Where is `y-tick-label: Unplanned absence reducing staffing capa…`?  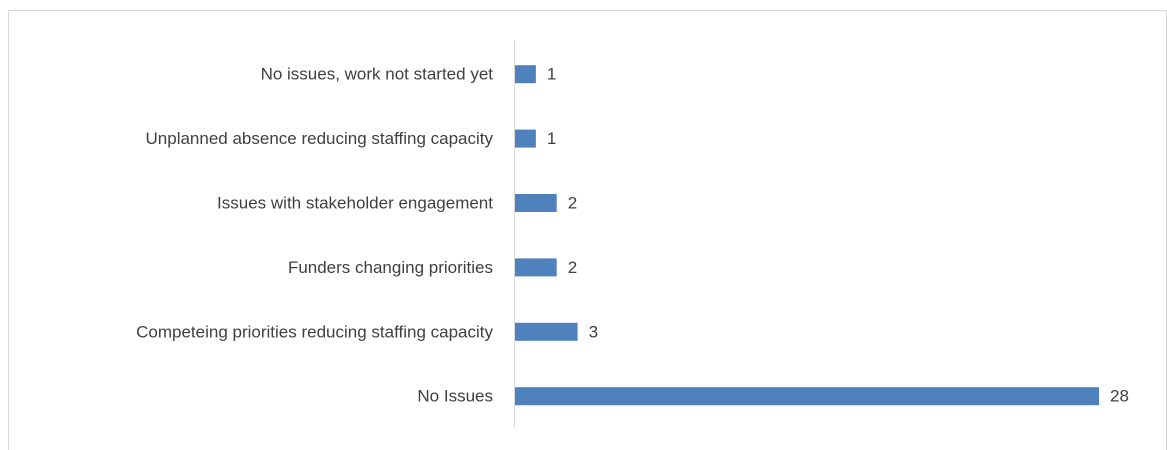
y-tick-label: Unplanned absence reducing staffing capa… is located at coordinates (320, 138).